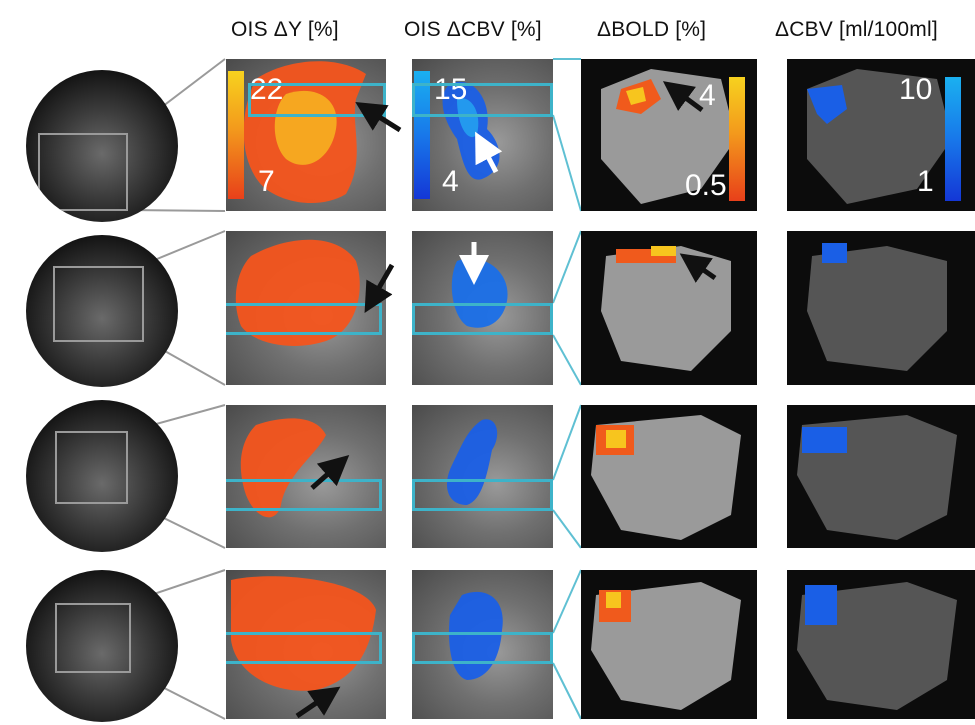 Image resolution: width=975 pixels, height=725 pixels. Describe the element at coordinates (881, 135) in the screenshot. I see `dcbv-map-row1: 10 1` at that location.